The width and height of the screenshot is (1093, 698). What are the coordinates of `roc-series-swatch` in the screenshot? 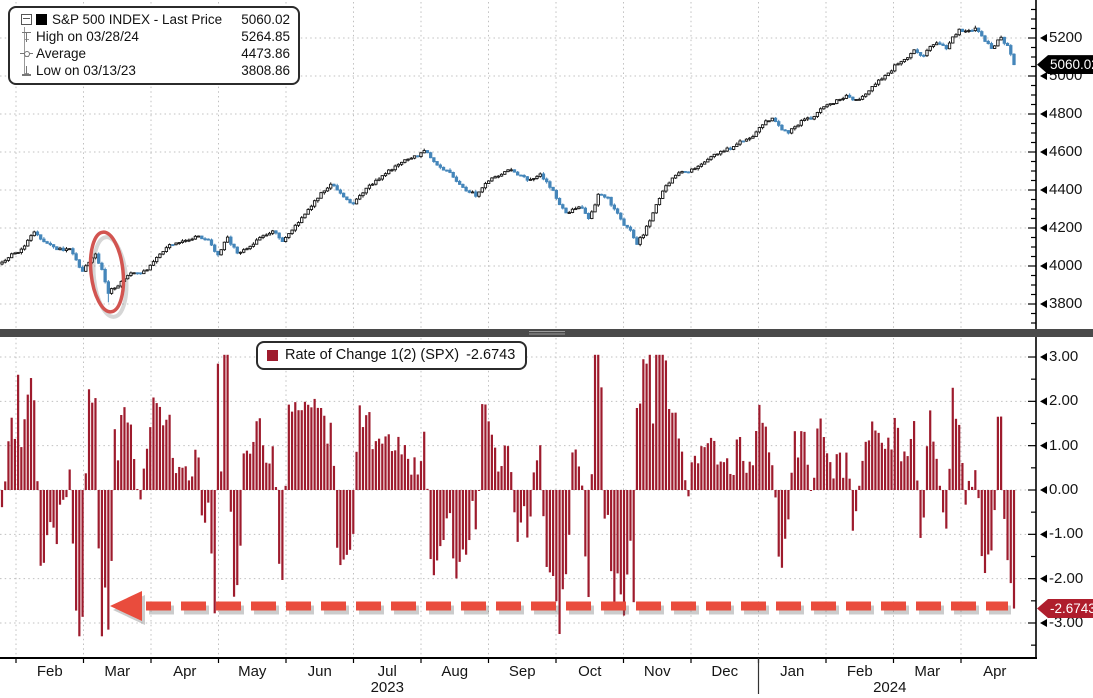 It's located at (272, 355).